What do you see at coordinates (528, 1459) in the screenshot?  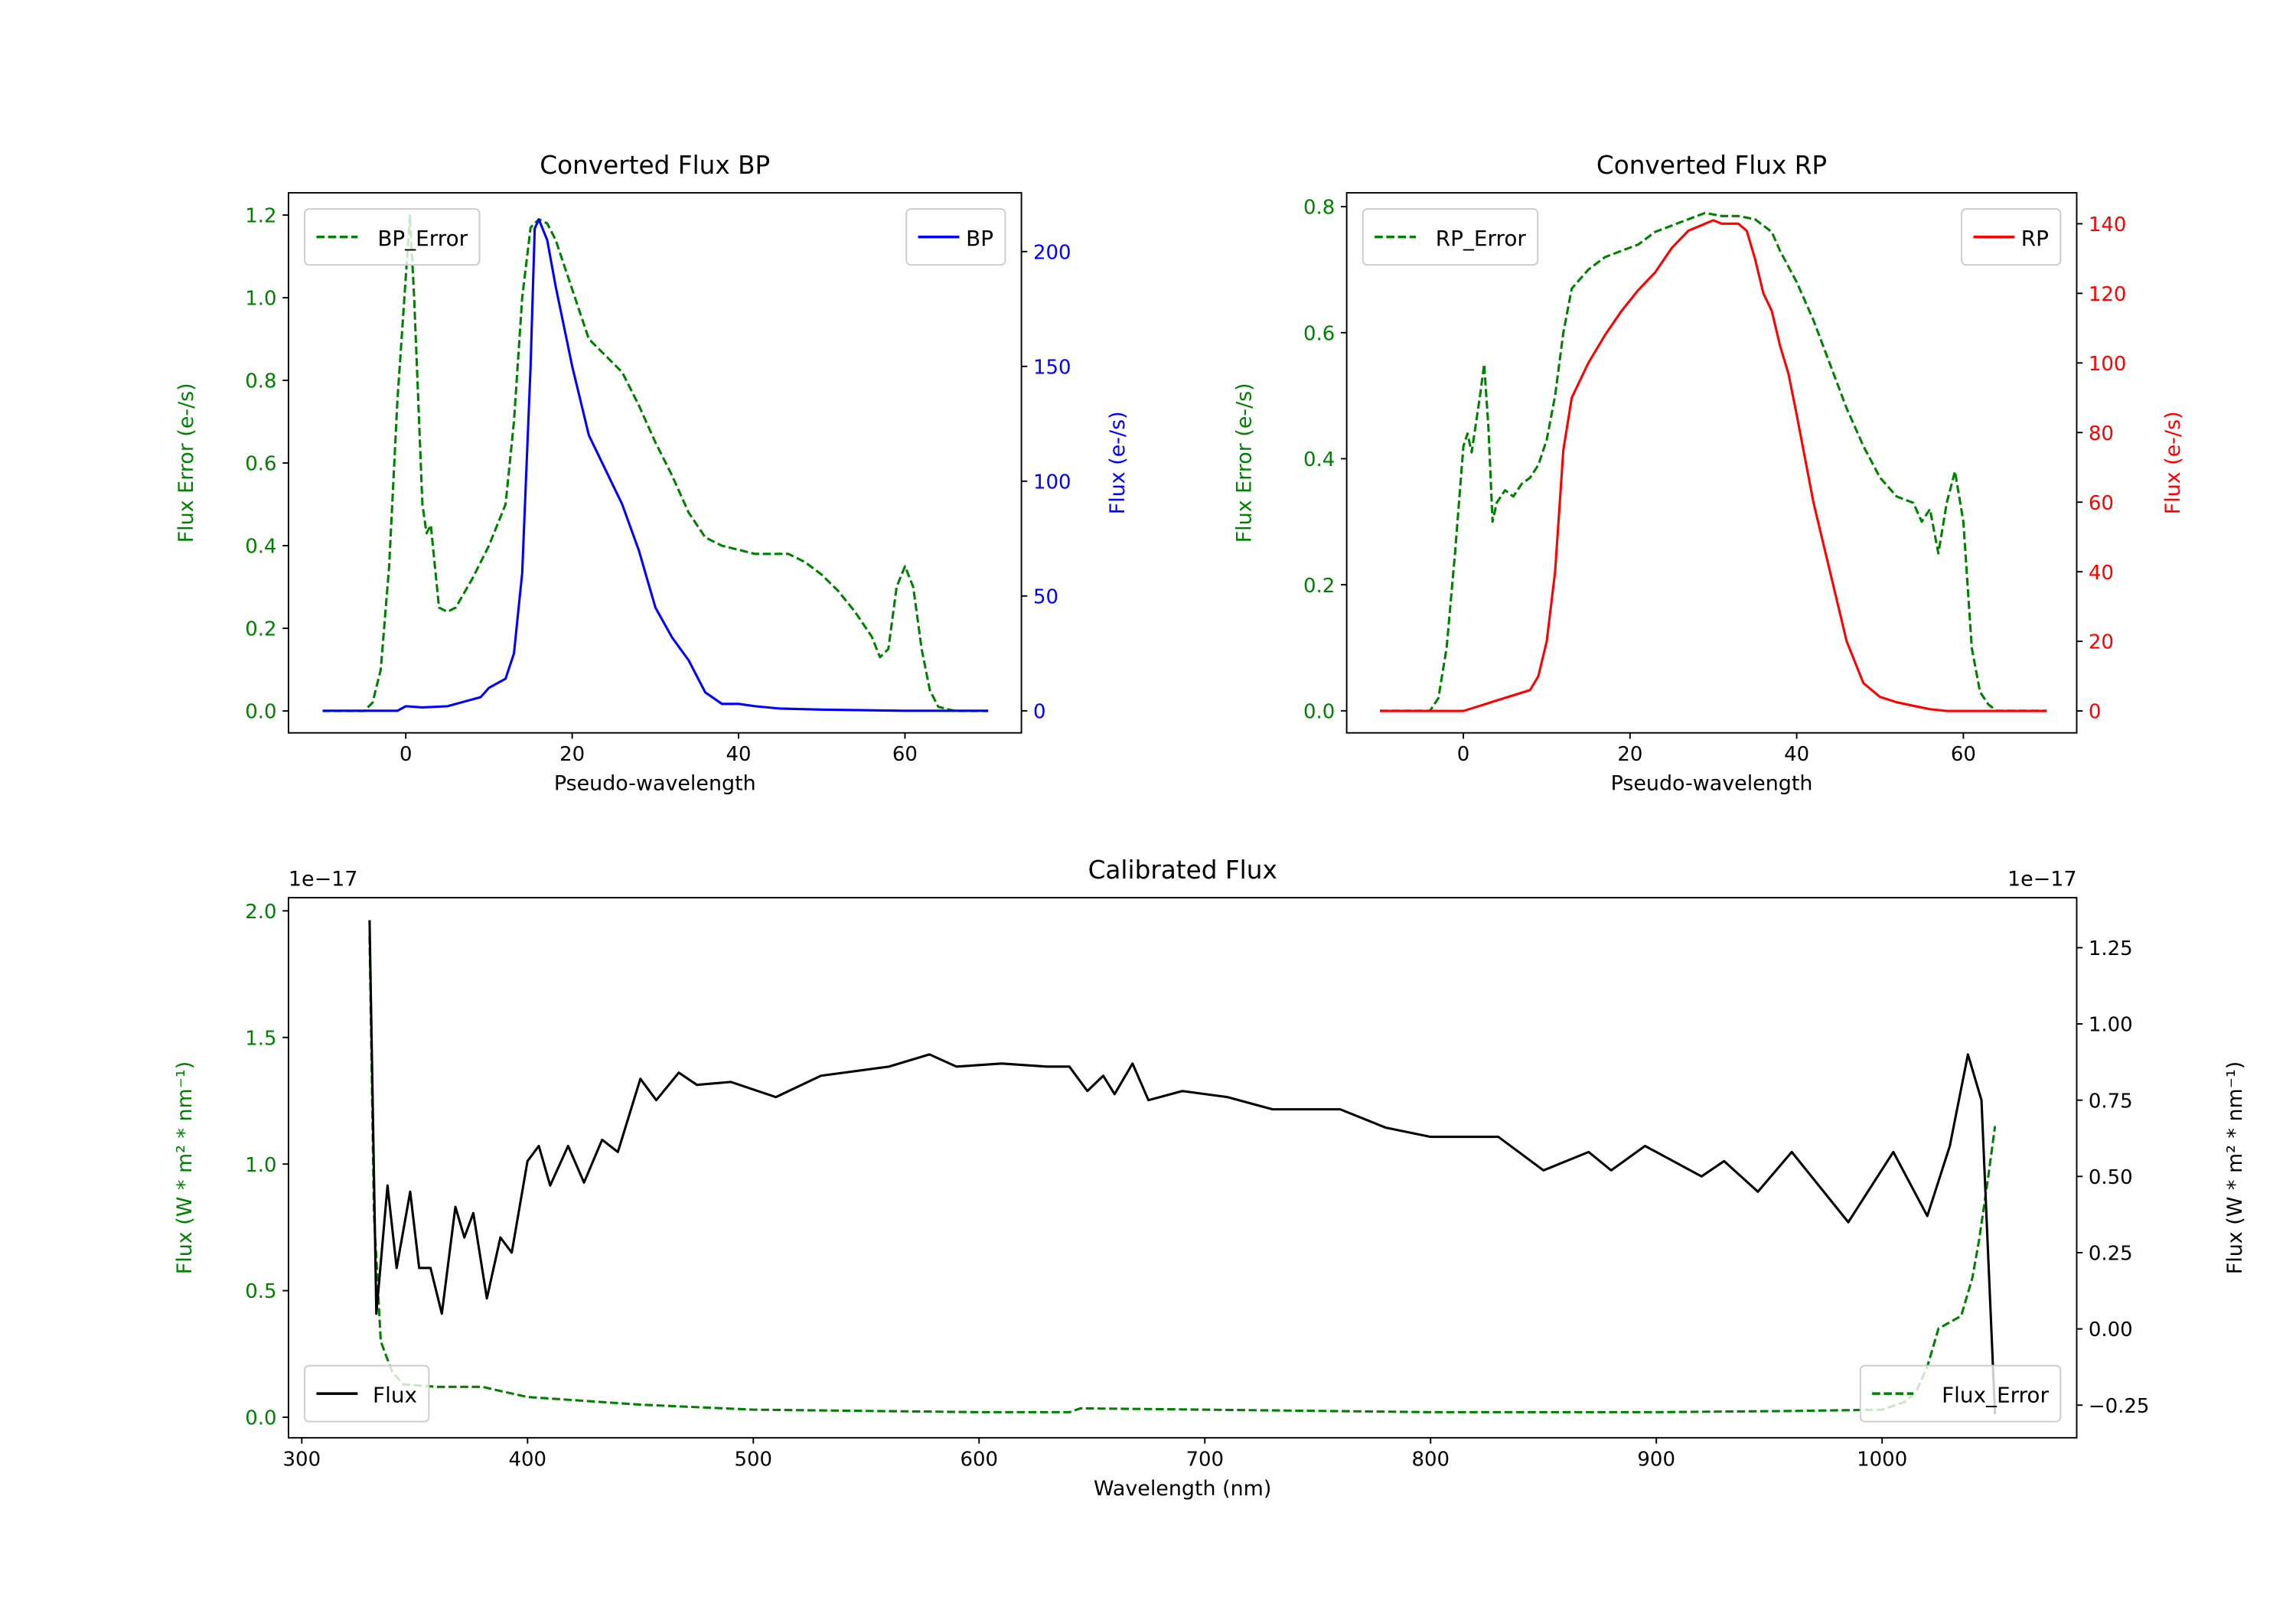 I see `x-tick-label: 400` at bounding box center [528, 1459].